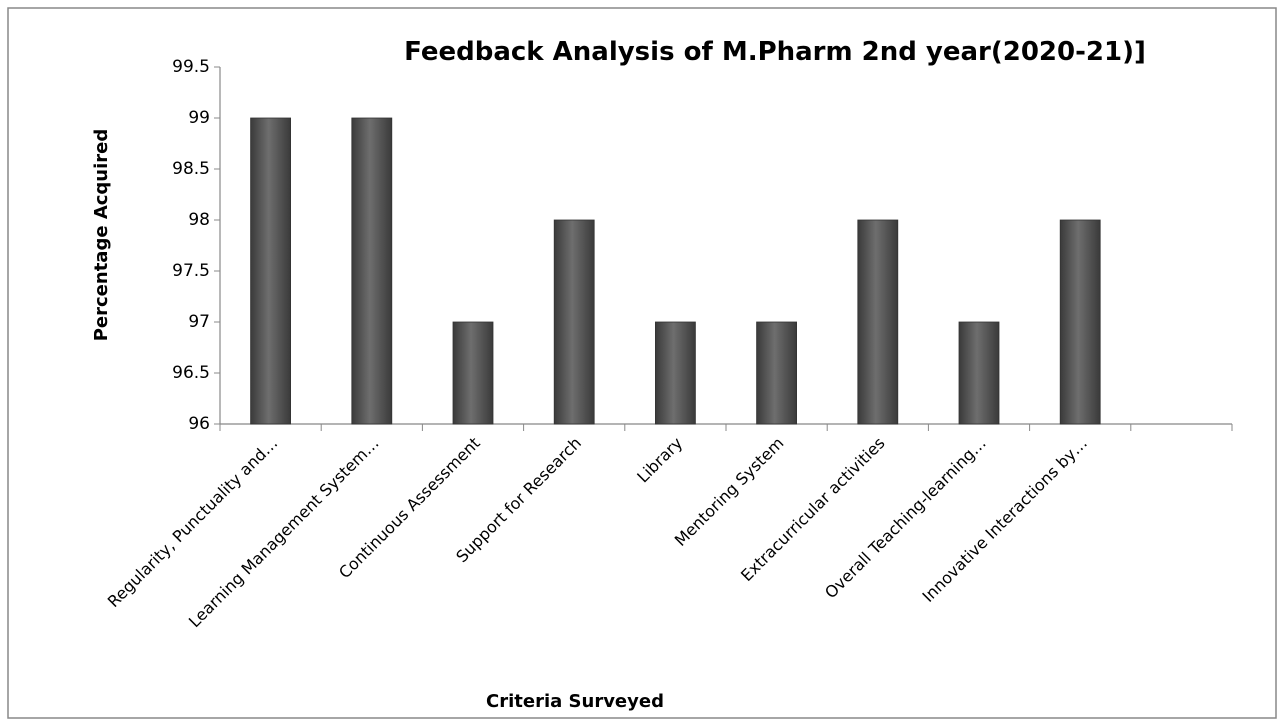 The width and height of the screenshot is (1284, 725). What do you see at coordinates (191, 67) in the screenshot?
I see `y-tick-label: 99.5` at bounding box center [191, 67].